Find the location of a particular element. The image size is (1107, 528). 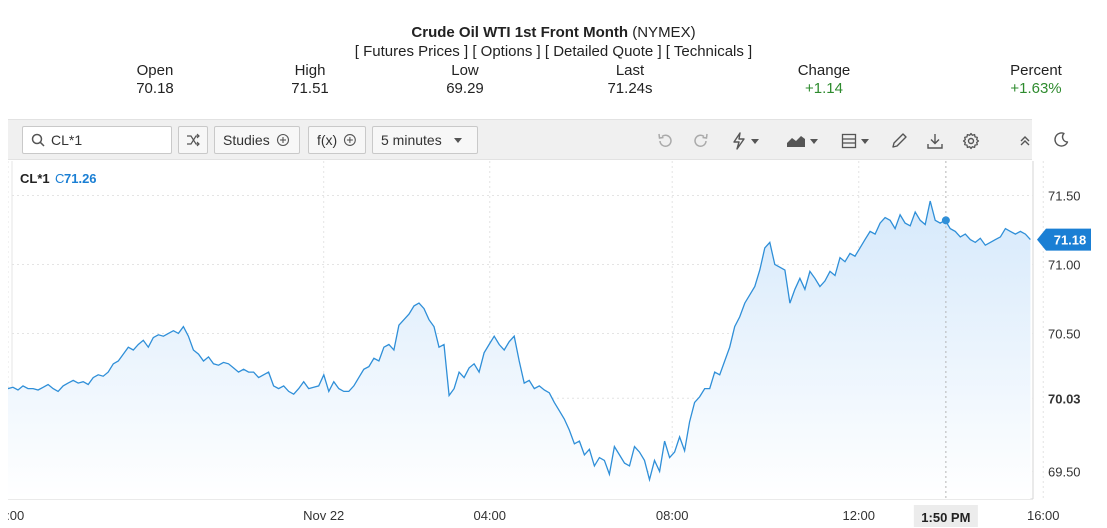

stat-open: Open 70.18 is located at coordinates (155, 80).